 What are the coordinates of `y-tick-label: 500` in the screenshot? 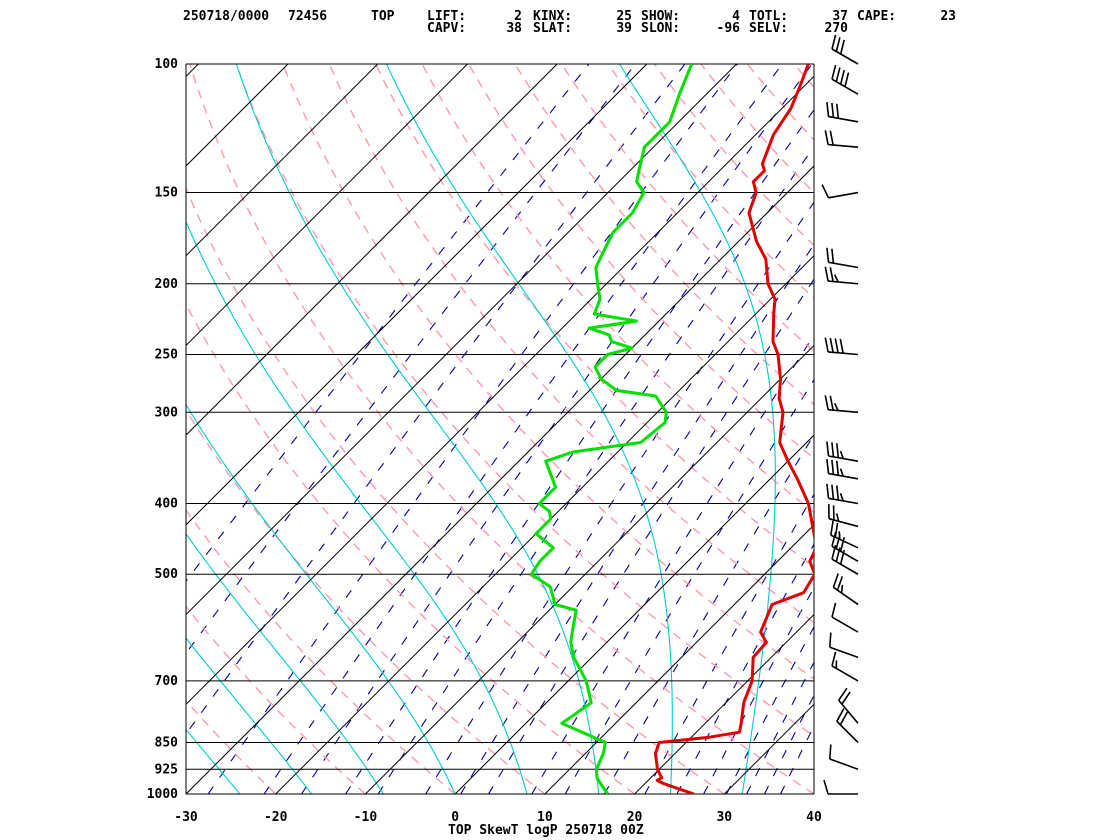 It's located at (167, 574).